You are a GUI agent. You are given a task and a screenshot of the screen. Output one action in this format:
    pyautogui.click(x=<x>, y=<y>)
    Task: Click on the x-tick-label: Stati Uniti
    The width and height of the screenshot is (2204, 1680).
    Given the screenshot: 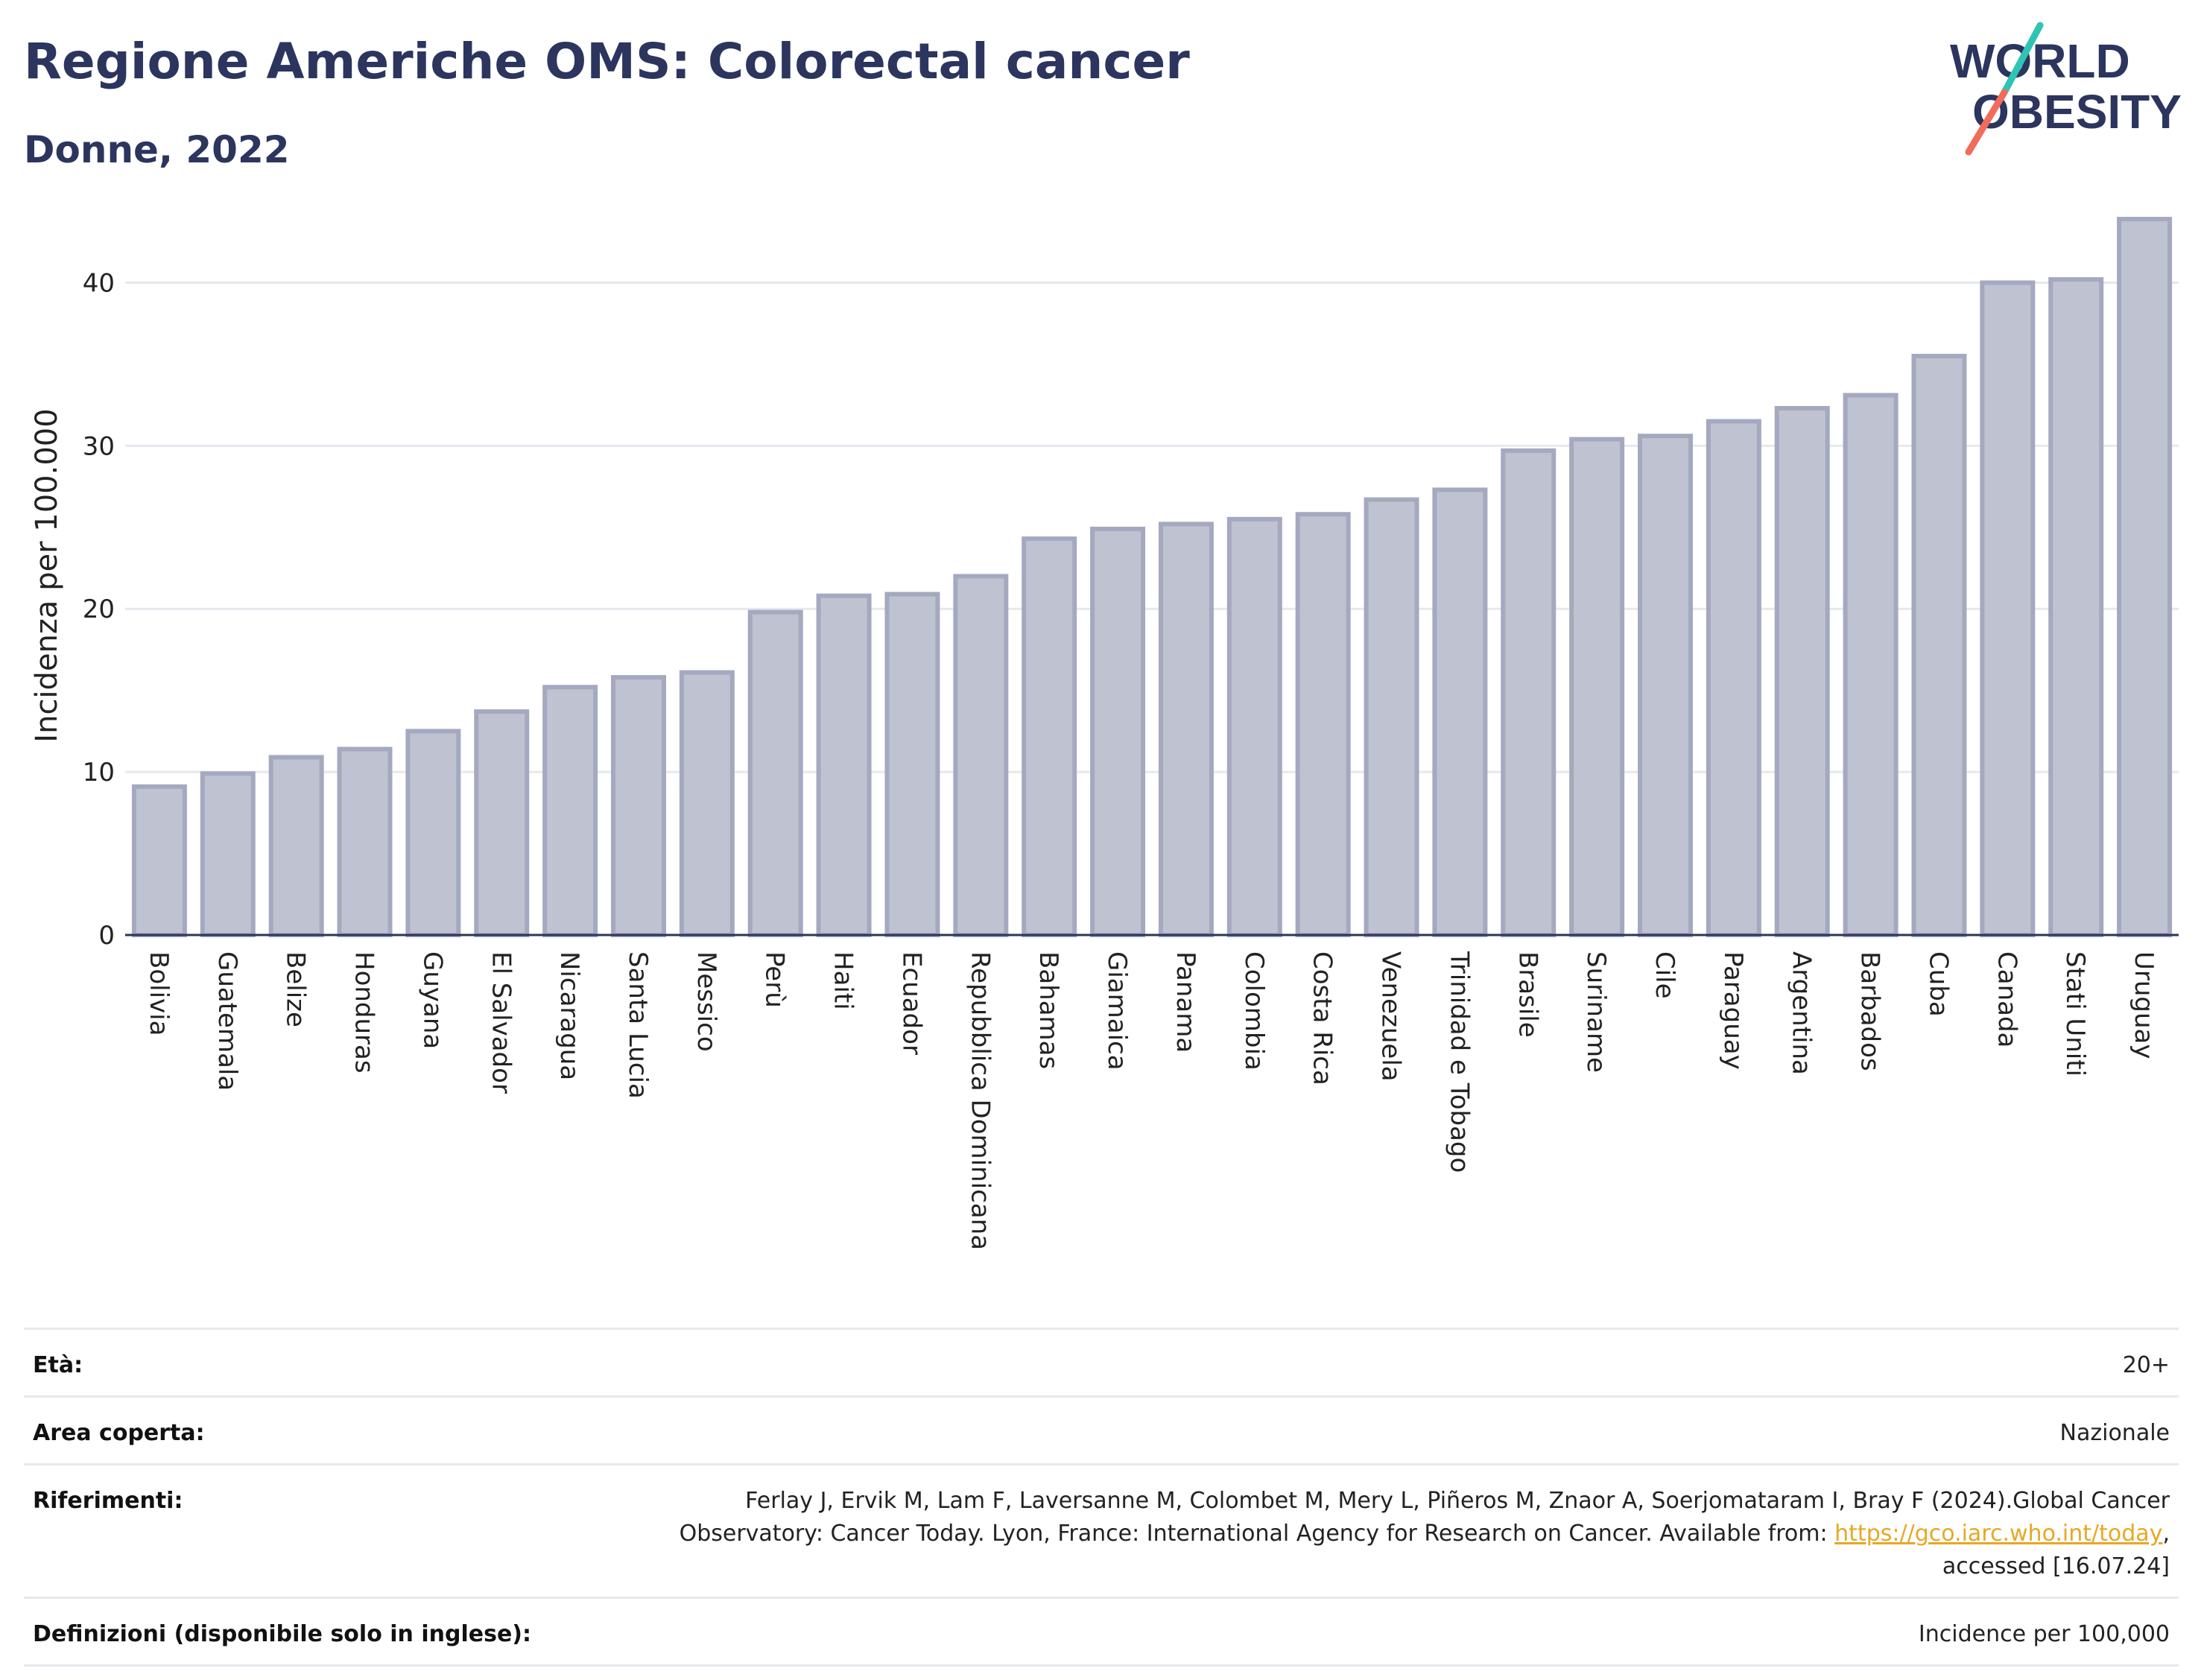 What is the action you would take?
    pyautogui.click(x=2075, y=1014)
    